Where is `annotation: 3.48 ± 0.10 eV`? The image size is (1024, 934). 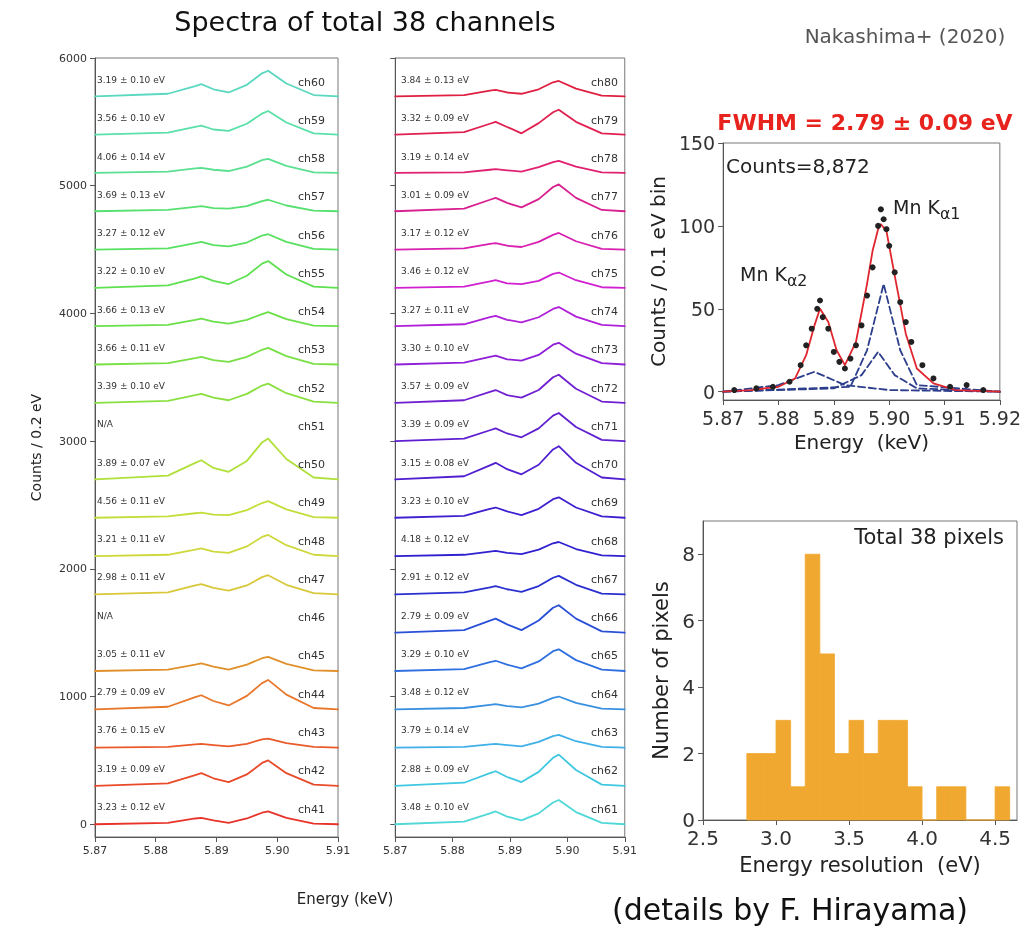
annotation: 3.48 ± 0.10 eV is located at coordinates (435, 807).